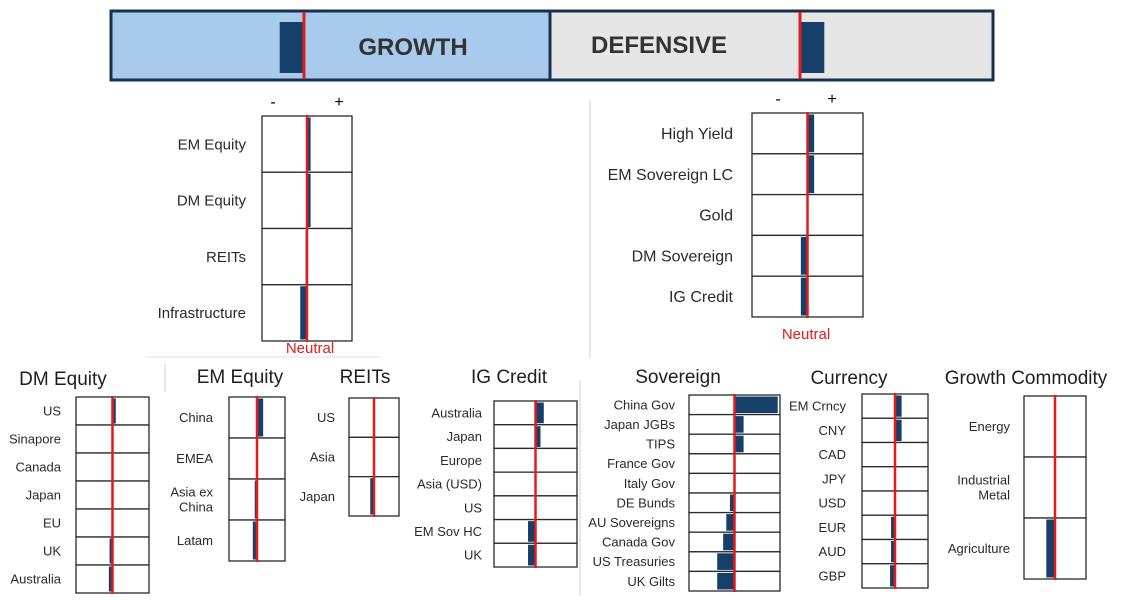  Describe the element at coordinates (833, 430) in the screenshot. I see `category-label: CNY` at that location.